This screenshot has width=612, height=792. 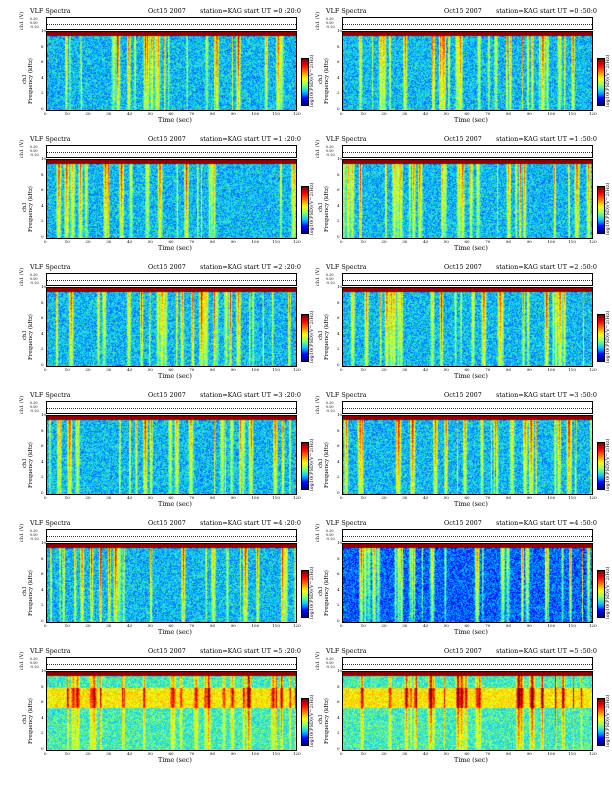 What do you see at coordinates (338, 574) in the screenshot?
I see `y-tick-label: 6` at bounding box center [338, 574].